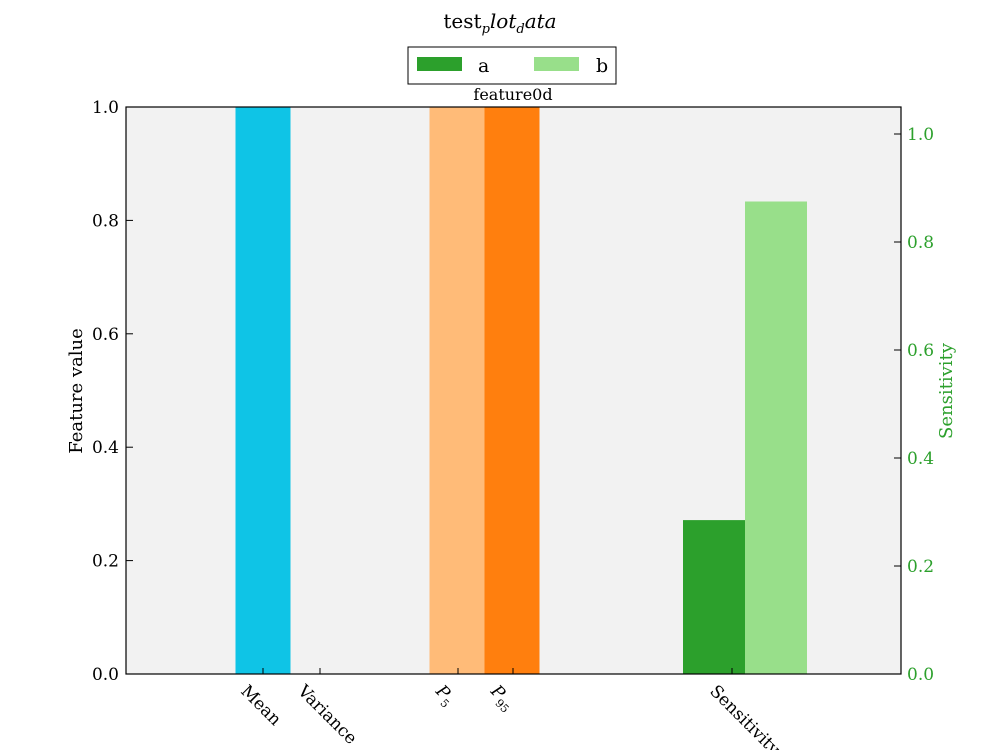  Describe the element at coordinates (914, 405) in the screenshot. I see `right-axis: 0.0 0.2 0.4 0.6 0.8 1.0` at that location.